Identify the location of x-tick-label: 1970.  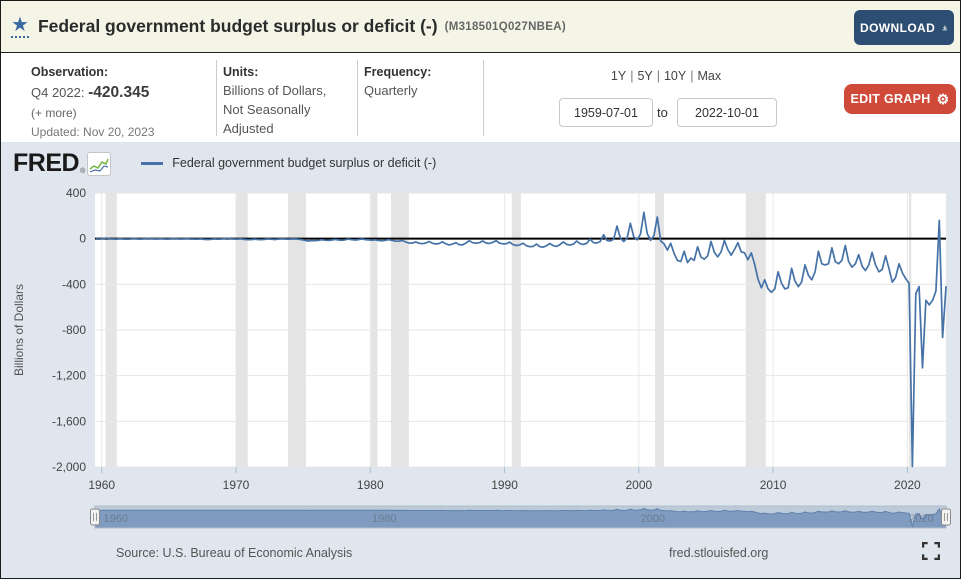
(236, 485).